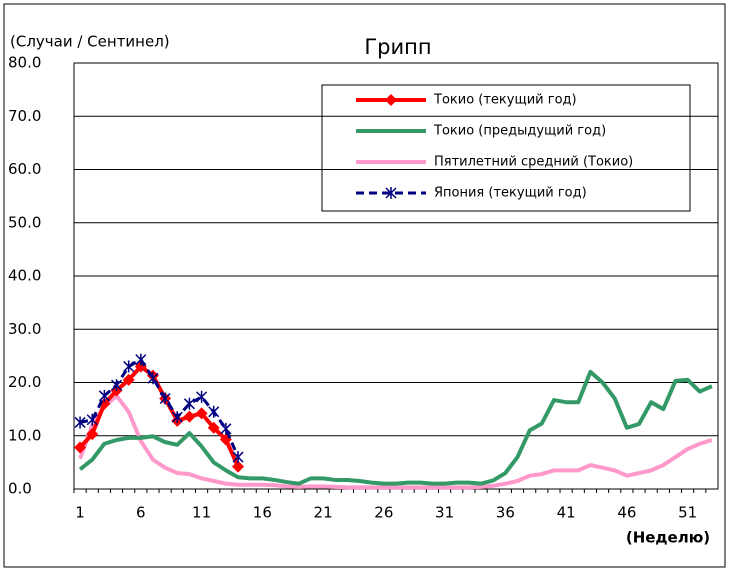 The width and height of the screenshot is (729, 571). What do you see at coordinates (24, 276) in the screenshot?
I see `y-tick-label: 40.0` at bounding box center [24, 276].